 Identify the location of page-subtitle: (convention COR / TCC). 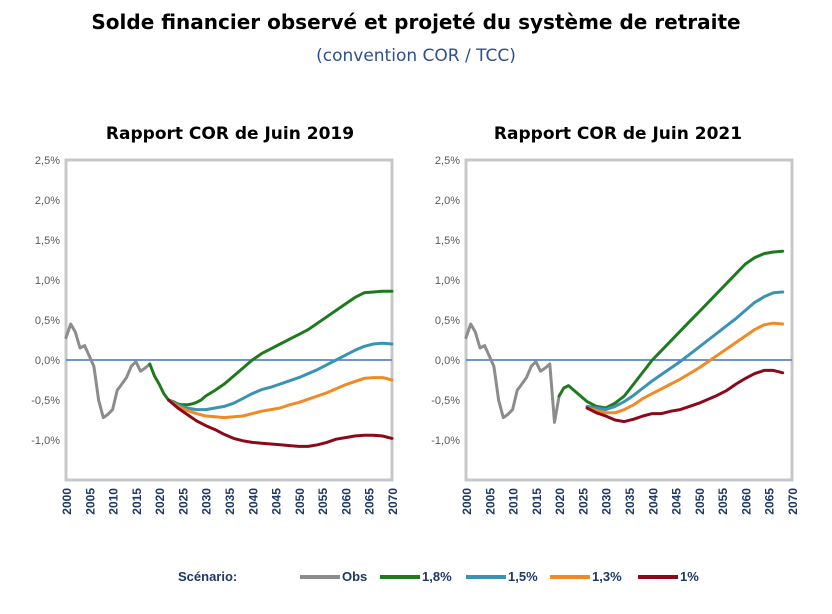
(416, 56).